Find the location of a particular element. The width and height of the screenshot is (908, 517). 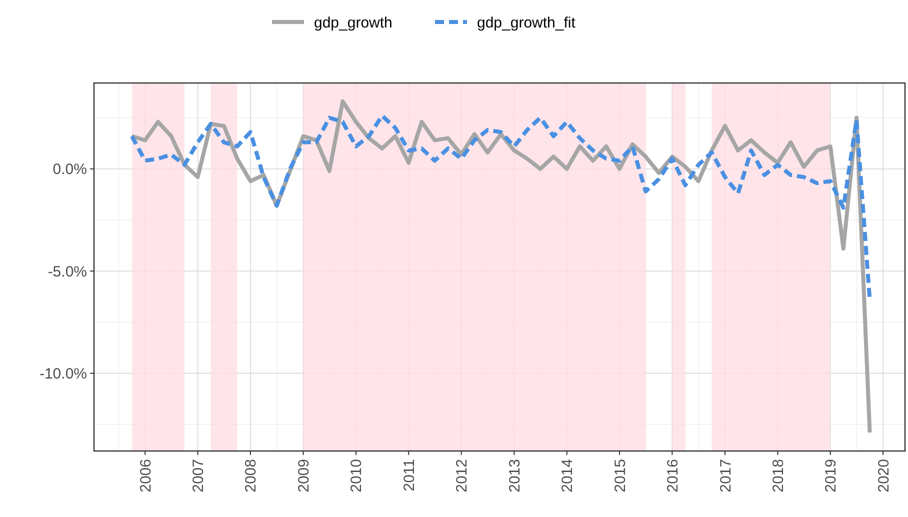

x-tick-label: 2020 is located at coordinates (883, 475).